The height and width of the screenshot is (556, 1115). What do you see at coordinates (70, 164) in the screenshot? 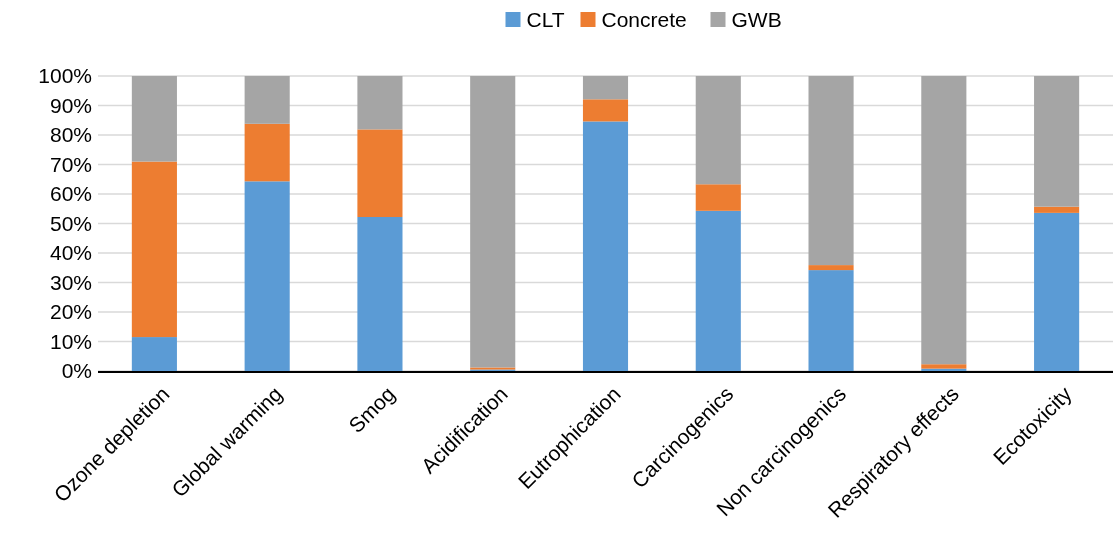
I see `y-tick-label: 70%` at bounding box center [70, 164].